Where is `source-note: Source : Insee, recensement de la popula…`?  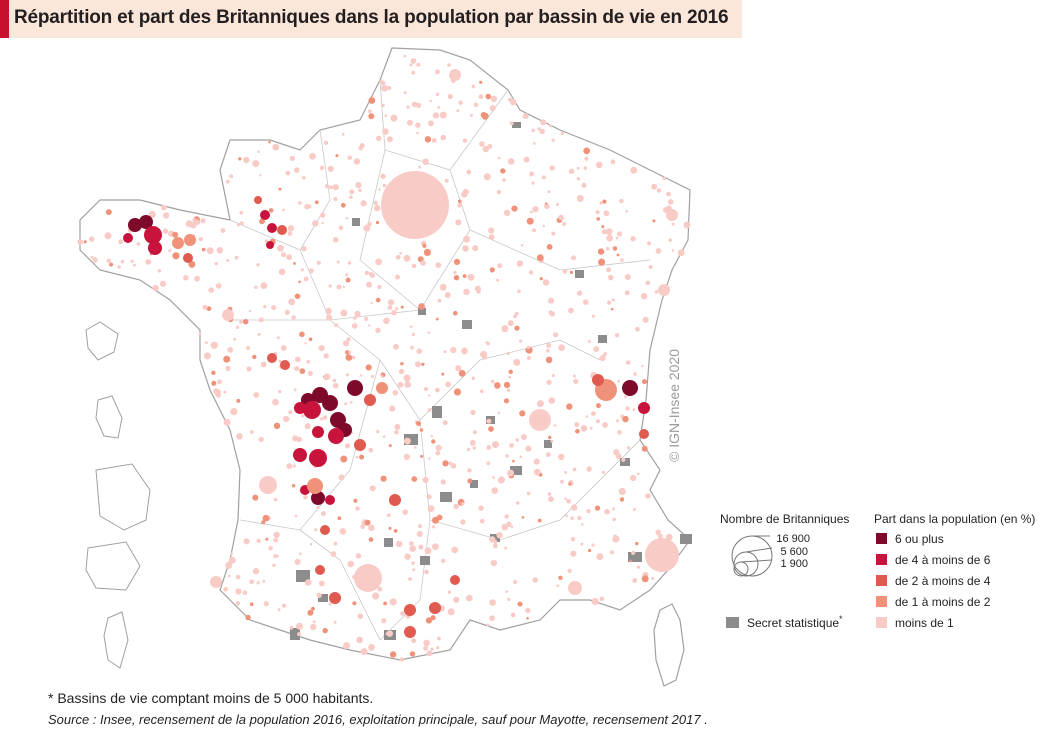
source-note: Source : Insee, recensement de la popula… is located at coordinates (378, 719).